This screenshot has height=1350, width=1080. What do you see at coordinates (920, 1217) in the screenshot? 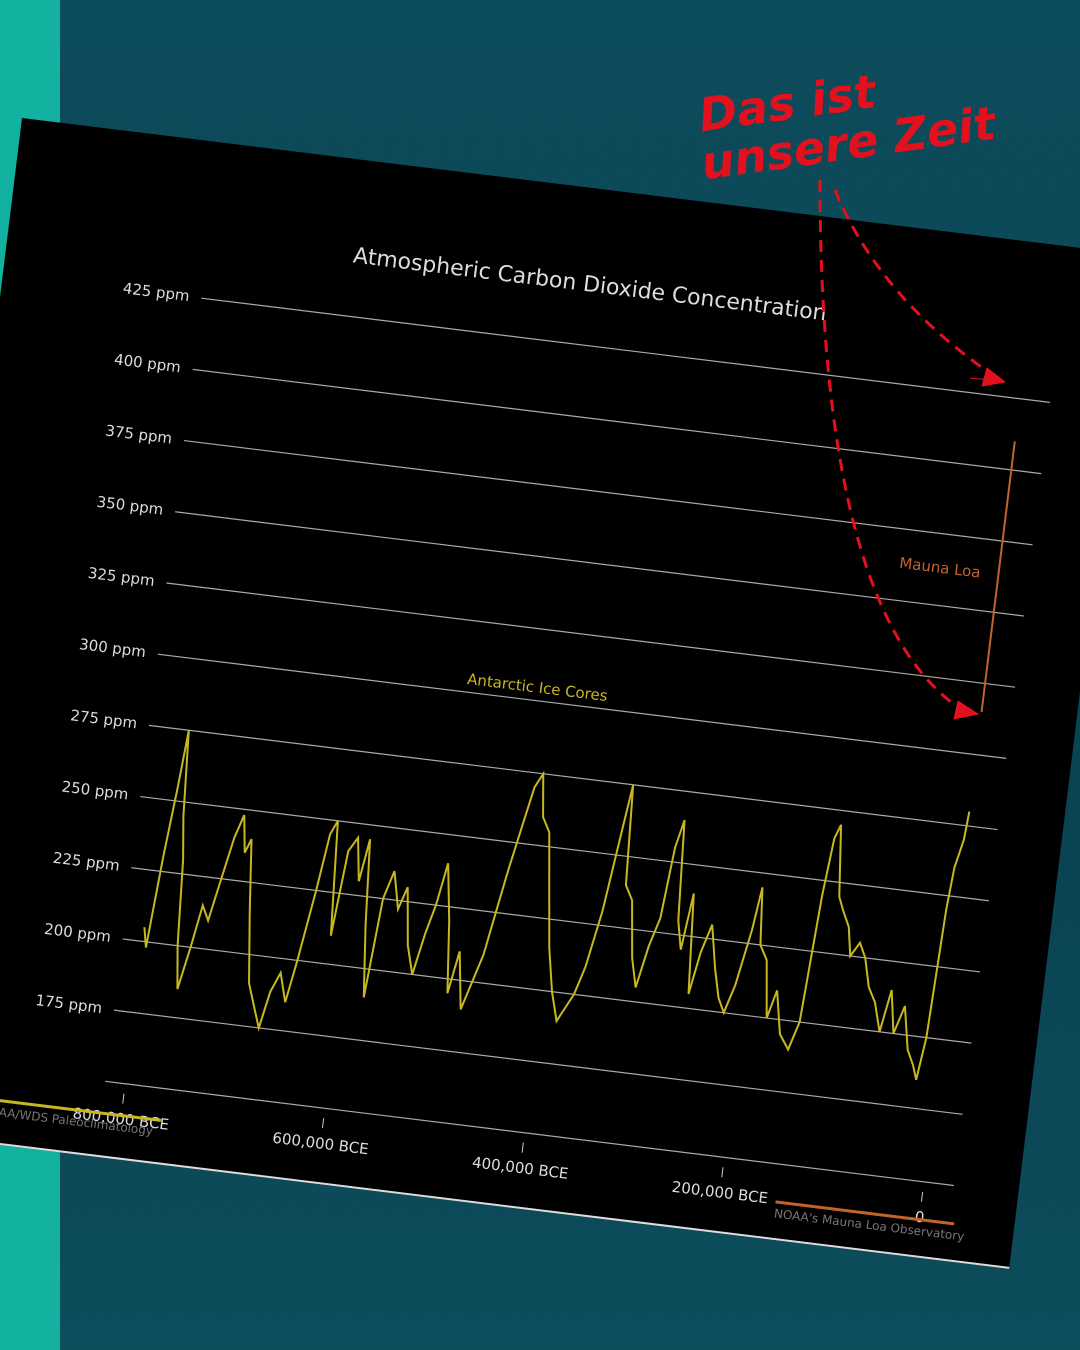
I see `x-tick-label: 0` at bounding box center [920, 1217].